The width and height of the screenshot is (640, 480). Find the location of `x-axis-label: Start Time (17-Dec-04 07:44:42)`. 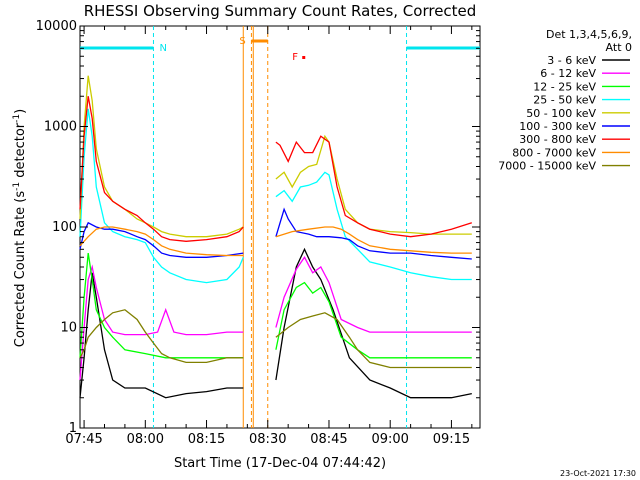

x-axis-label: Start Time (17-Dec-04 07:44:42) is located at coordinates (280, 463).